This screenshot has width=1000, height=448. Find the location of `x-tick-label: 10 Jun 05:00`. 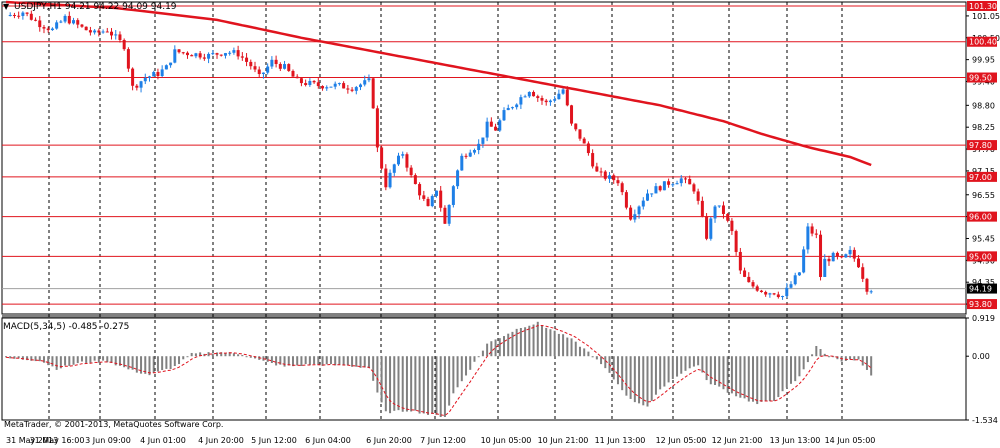

x-tick-label: 10 Jun 05:00 is located at coordinates (506, 440).